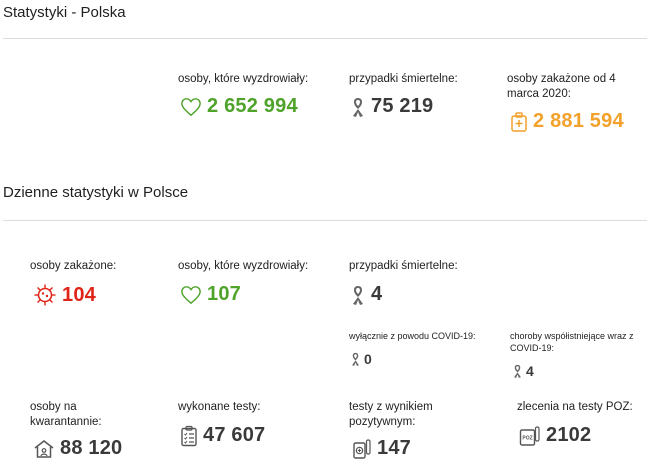 The height and width of the screenshot is (471, 650). I want to click on poz-icon: POZ, so click(530, 436).